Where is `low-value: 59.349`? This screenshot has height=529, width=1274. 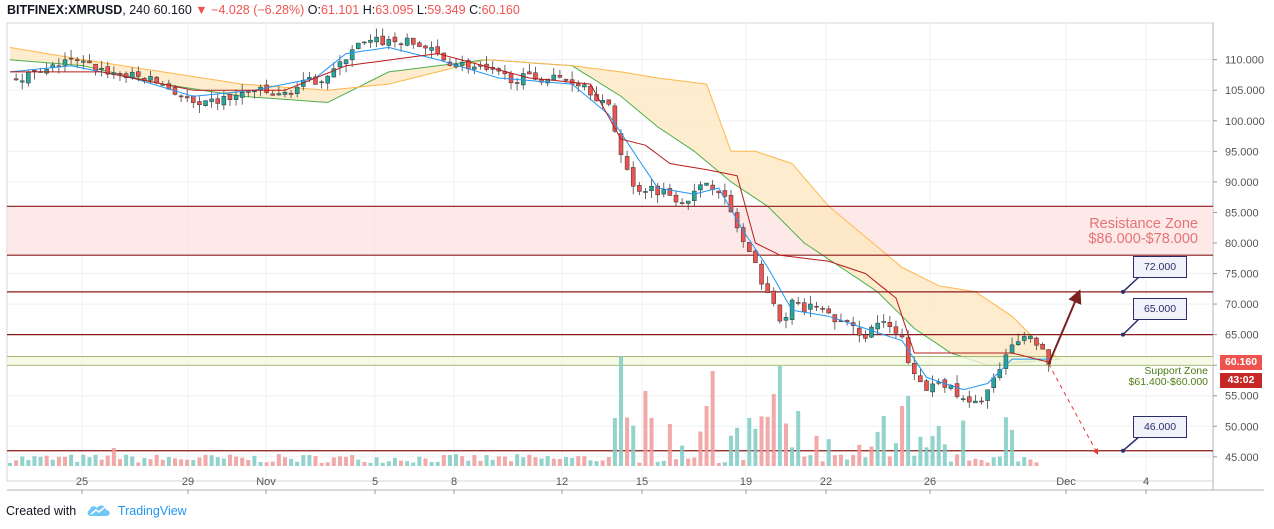
low-value: 59.349 is located at coordinates (446, 10).